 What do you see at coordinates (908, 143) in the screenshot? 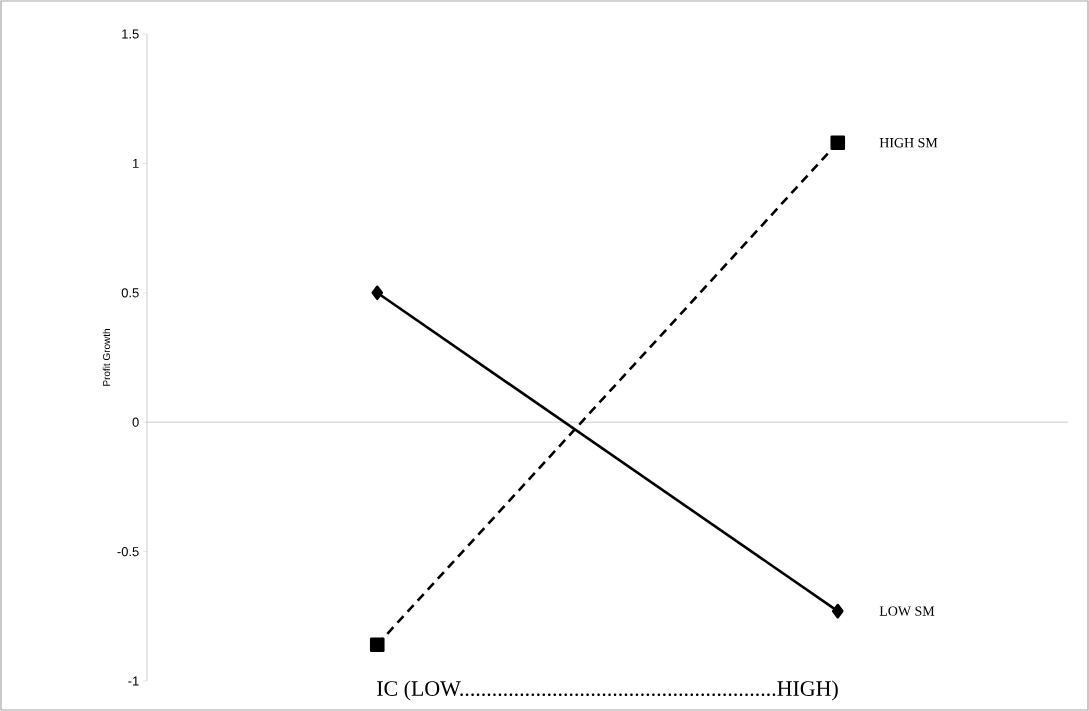
I see `text: HIGH SM` at bounding box center [908, 143].